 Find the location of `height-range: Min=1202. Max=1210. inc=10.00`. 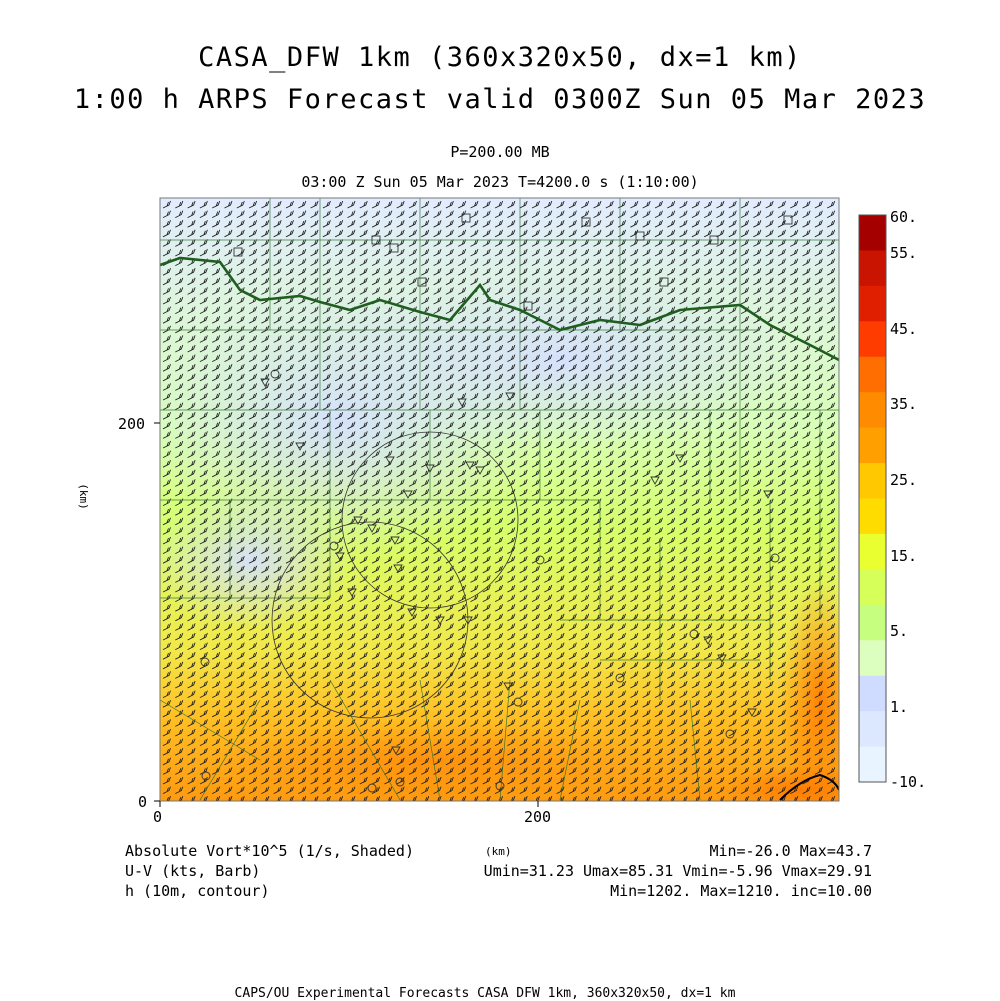

height-range: Min=1202. Max=1210. inc=10.00 is located at coordinates (741, 891).